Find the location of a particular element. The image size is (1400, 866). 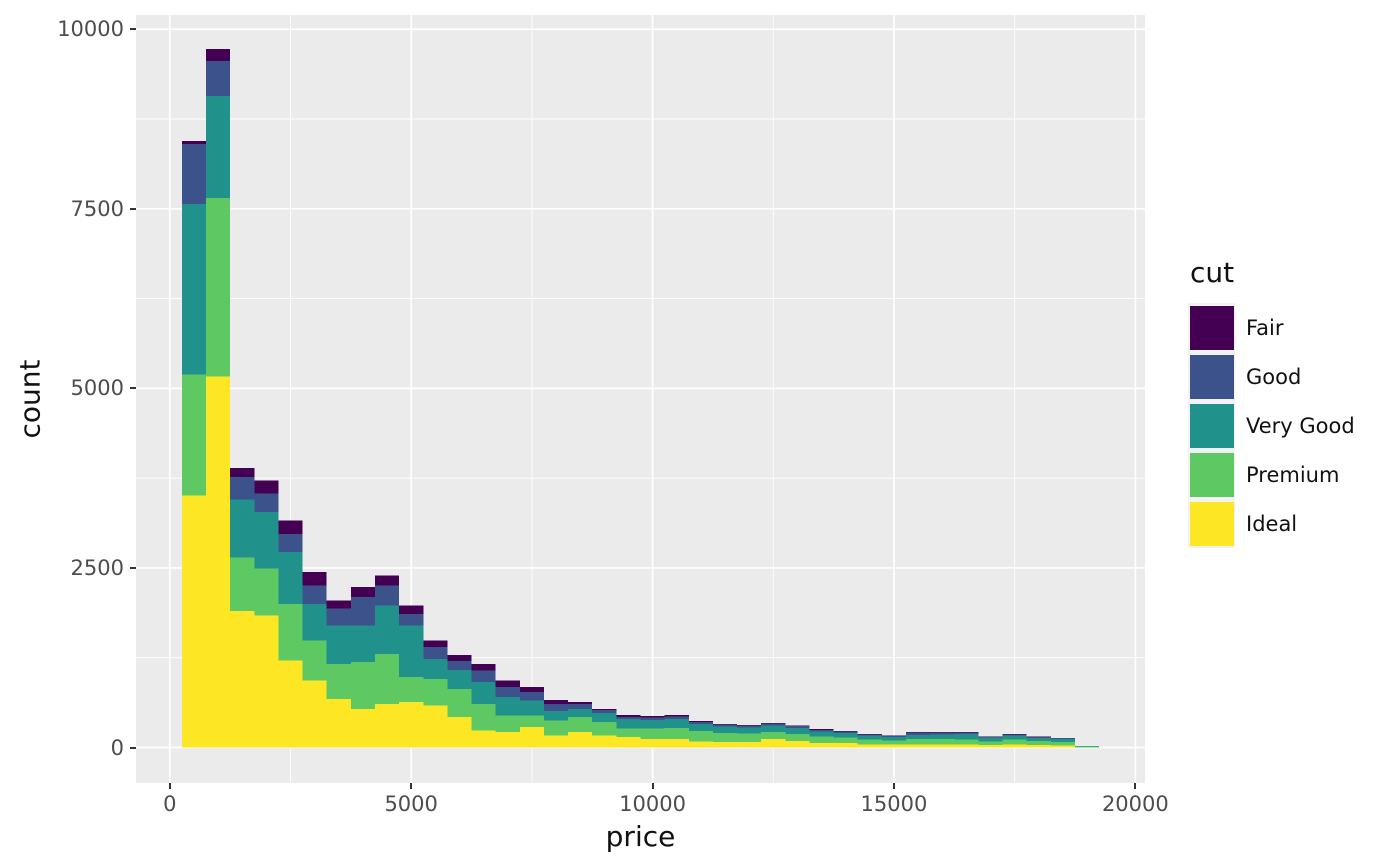

legend-item: Good is located at coordinates (1271, 376).